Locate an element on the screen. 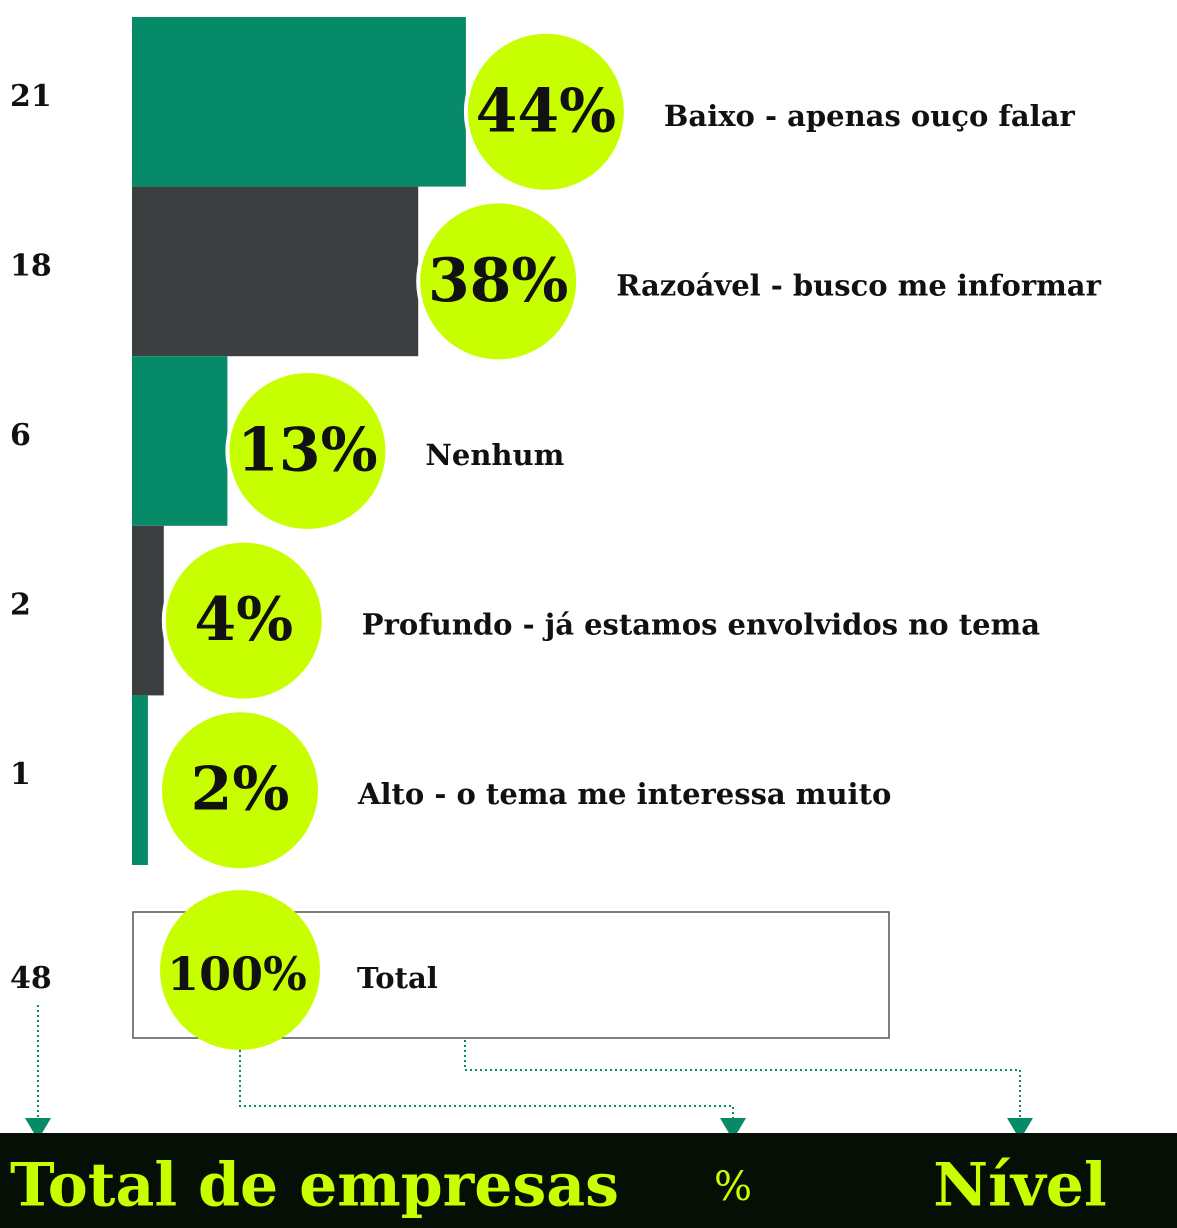  footer-label: % is located at coordinates (733, 1187).